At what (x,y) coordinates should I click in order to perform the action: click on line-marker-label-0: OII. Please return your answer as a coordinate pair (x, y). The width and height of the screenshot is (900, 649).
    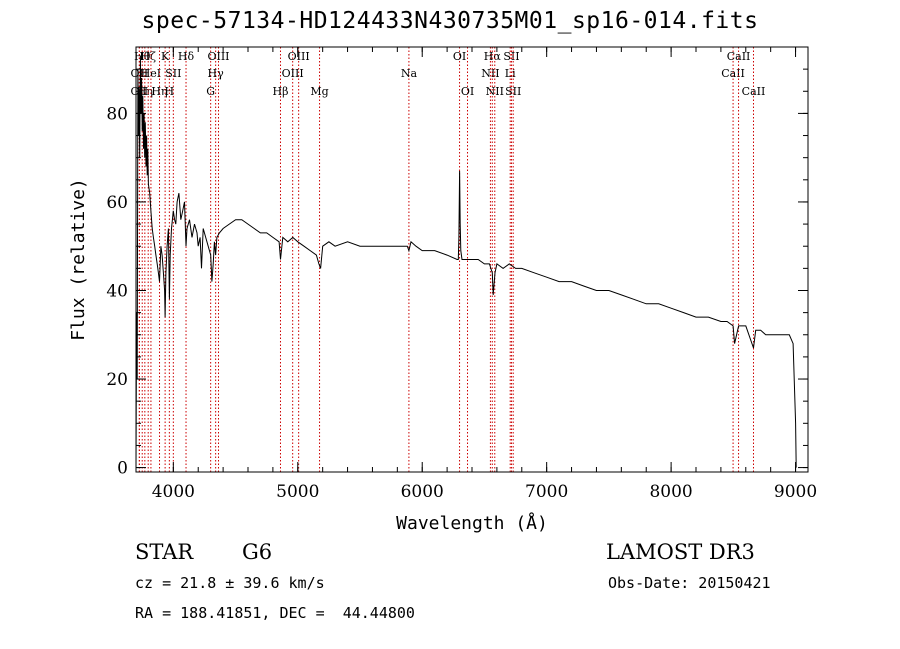
    Looking at the image, I should click on (140, 73).